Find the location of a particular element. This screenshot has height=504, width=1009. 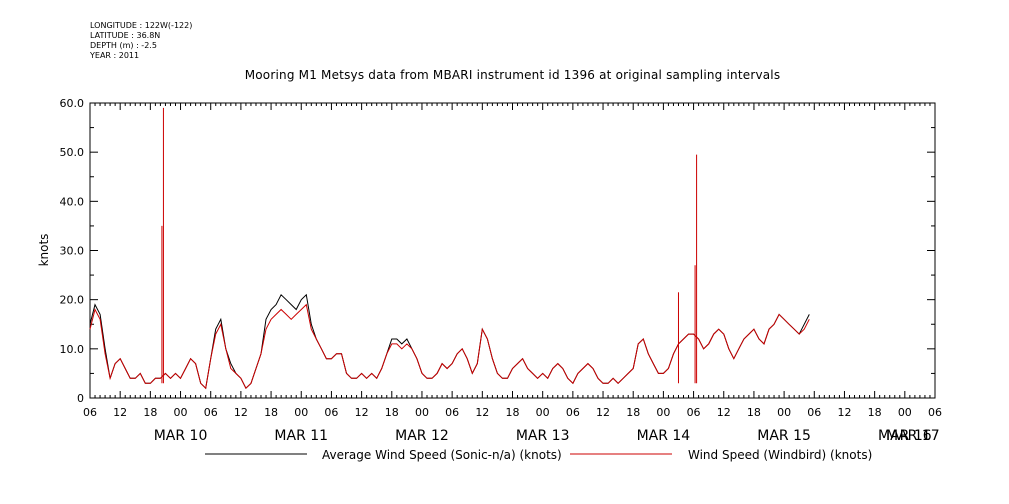

year-label: YEAR : 2011 is located at coordinates (115, 55).